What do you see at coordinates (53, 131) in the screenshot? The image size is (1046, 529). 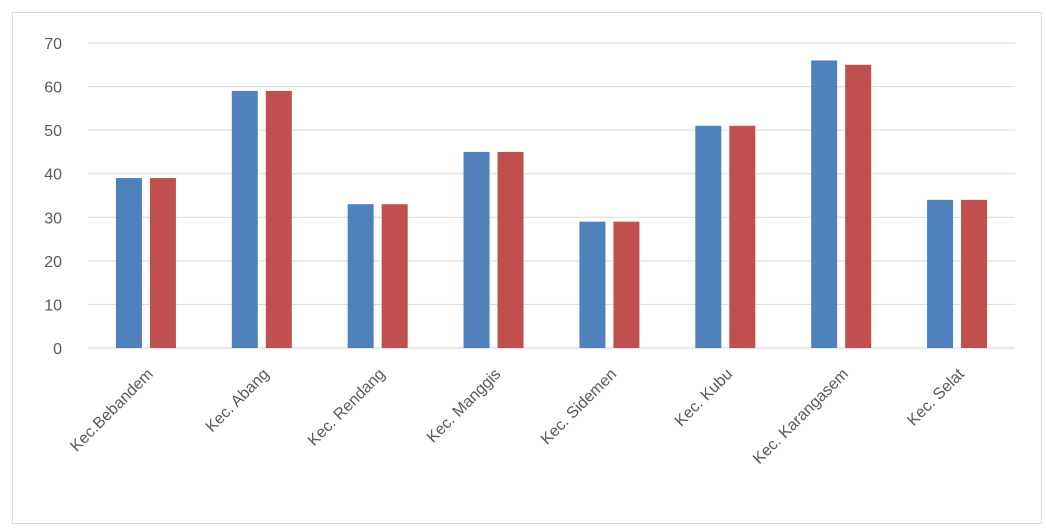 I see `y-tick-label: 50` at bounding box center [53, 131].